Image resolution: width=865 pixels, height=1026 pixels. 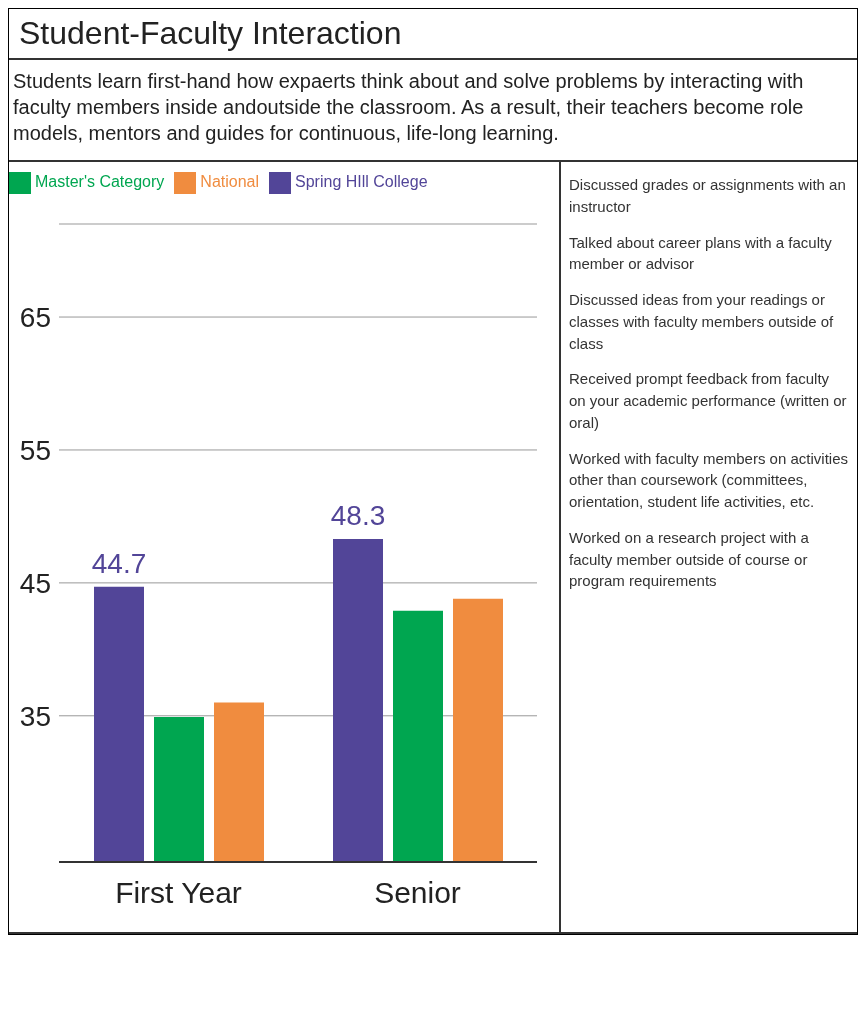 I want to click on y-tick-label: 35, so click(x=35, y=716).